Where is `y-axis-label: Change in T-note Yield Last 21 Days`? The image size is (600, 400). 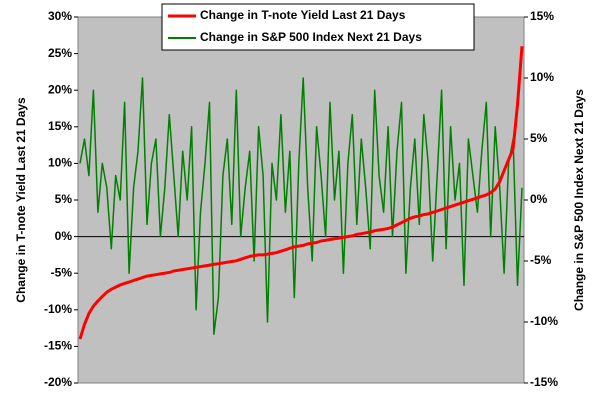 y-axis-label: Change in T-note Yield Last 21 Days is located at coordinates (21, 200).